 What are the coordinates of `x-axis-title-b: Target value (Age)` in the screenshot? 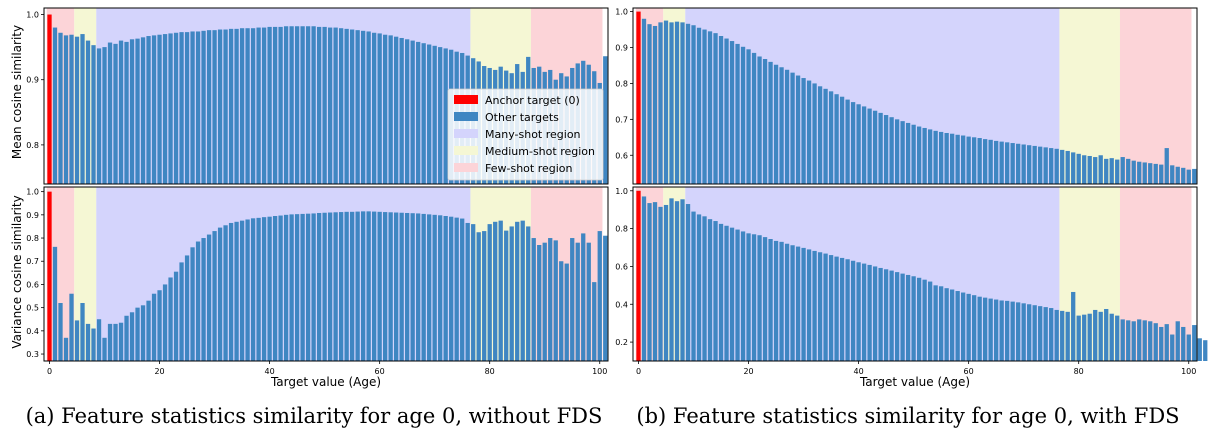 It's located at (914, 382).